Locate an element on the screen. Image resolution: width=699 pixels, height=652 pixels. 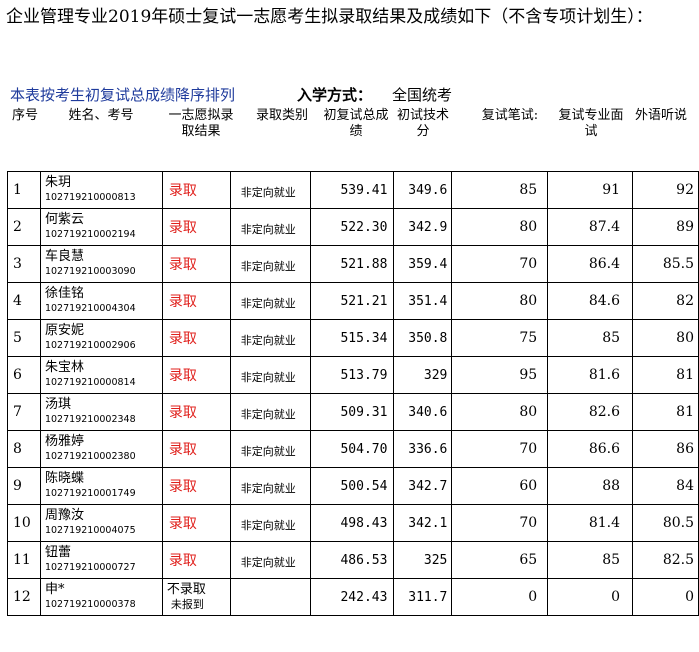
cell-seq: 4 is located at coordinates (24, 301).